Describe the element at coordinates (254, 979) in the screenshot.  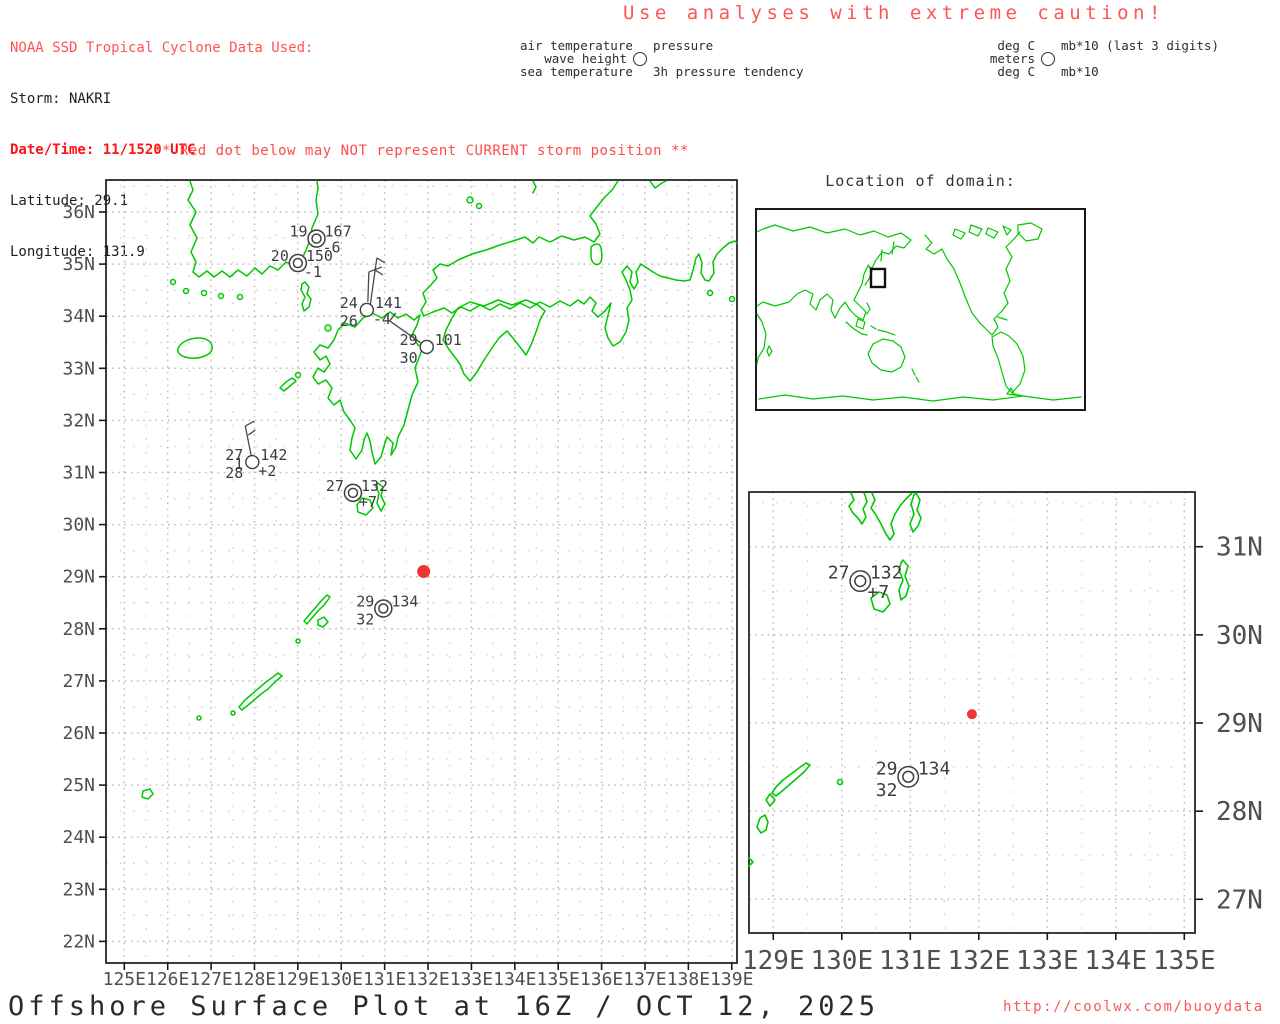
I see `lon-axis-label: 128E` at that location.